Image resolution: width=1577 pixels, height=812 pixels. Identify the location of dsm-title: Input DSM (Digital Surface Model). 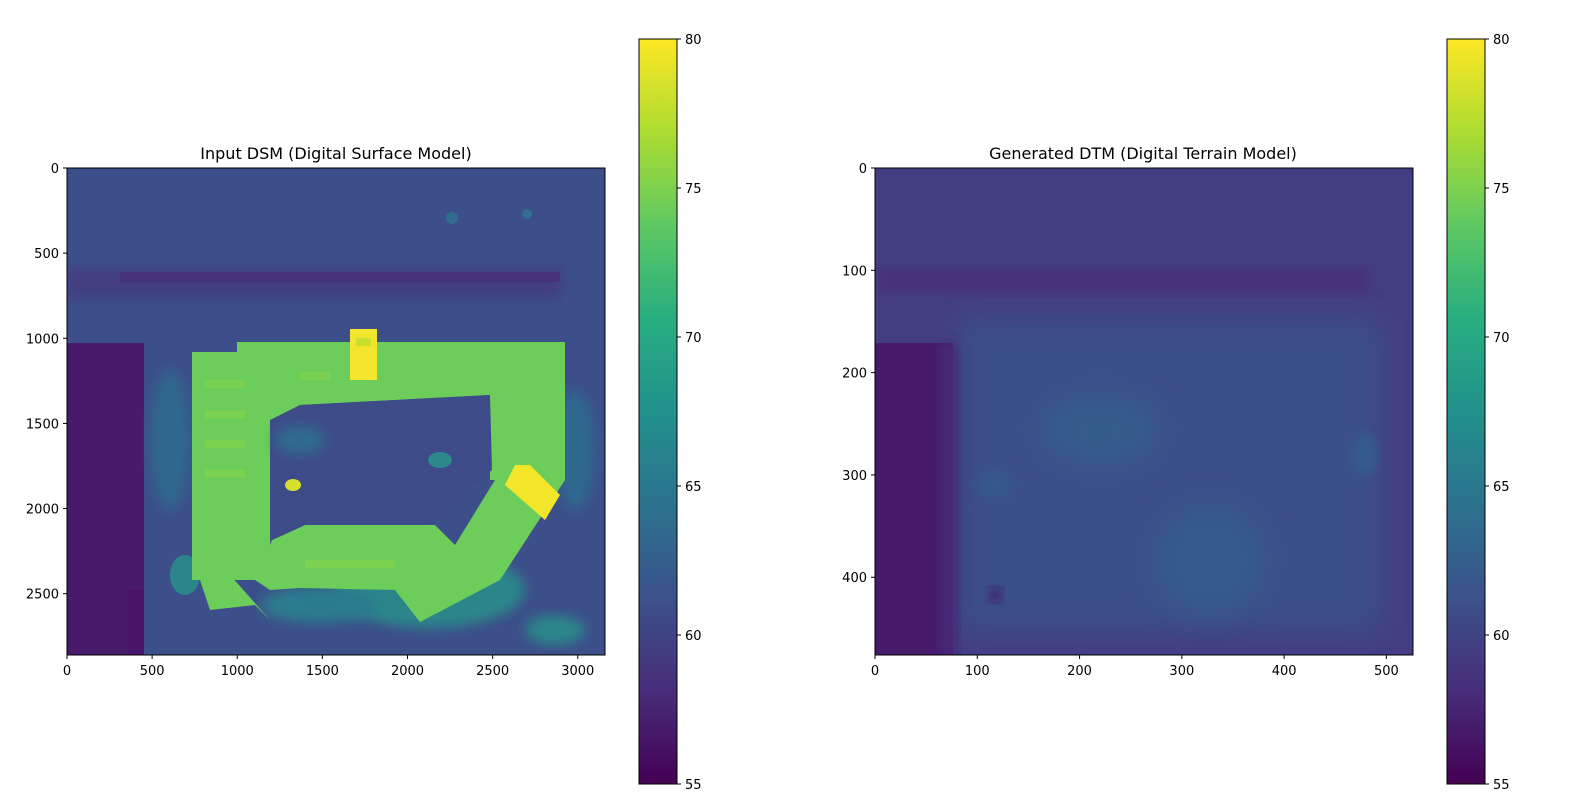
(335, 153).